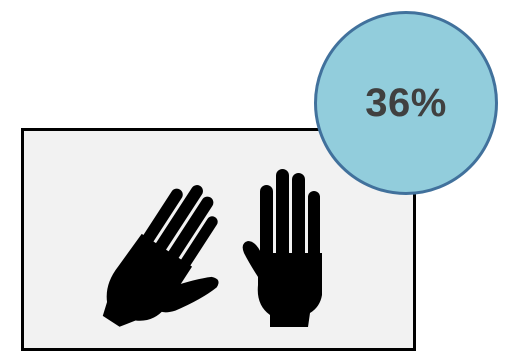  I want to click on right-hand-icon, so click(282, 248).